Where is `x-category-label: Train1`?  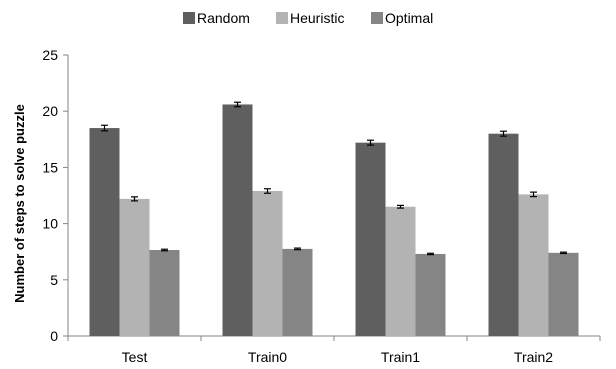
x-category-label: Train1 is located at coordinates (400, 357).